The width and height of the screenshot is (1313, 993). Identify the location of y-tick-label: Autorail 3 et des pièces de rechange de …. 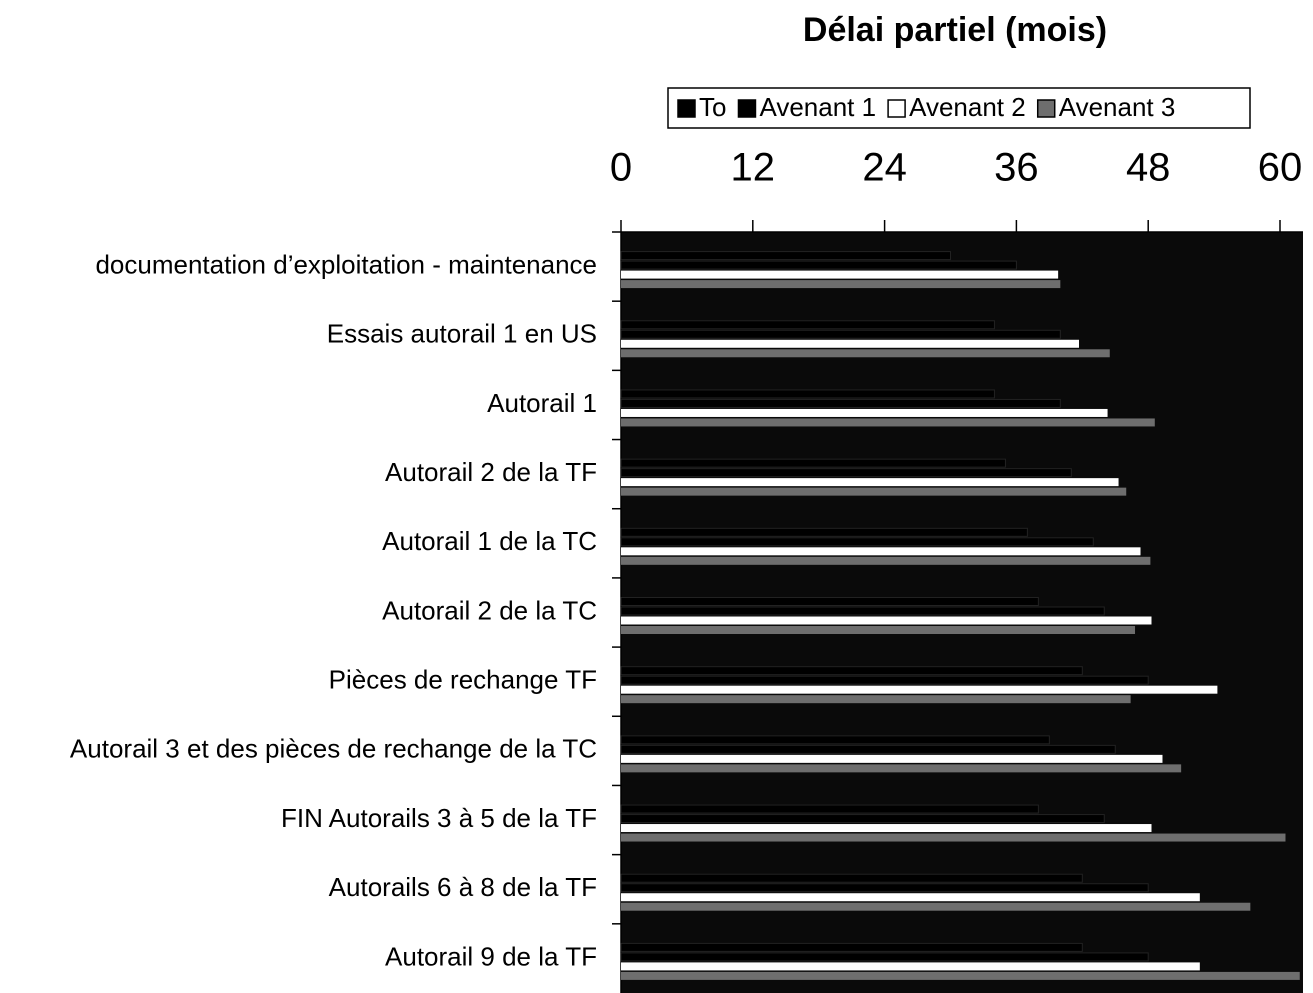
(333, 749).